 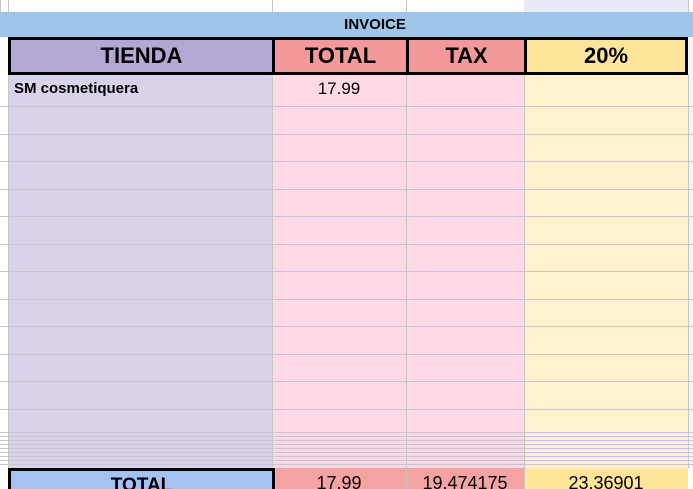 What do you see at coordinates (375, 24) in the screenshot?
I see `banner-title: INVOICE` at bounding box center [375, 24].